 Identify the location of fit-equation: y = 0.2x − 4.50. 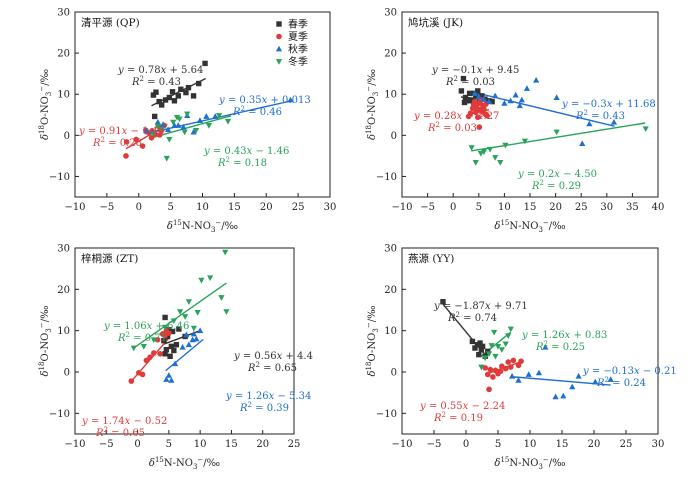
(557, 174).